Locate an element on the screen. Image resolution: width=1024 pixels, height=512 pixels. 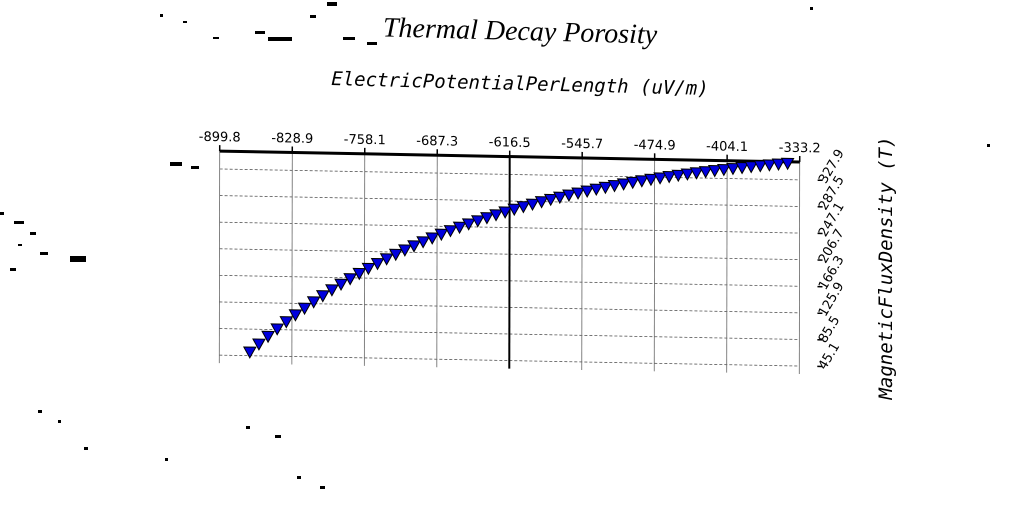
y-tick-label: 45.1 is located at coordinates (829, 356).